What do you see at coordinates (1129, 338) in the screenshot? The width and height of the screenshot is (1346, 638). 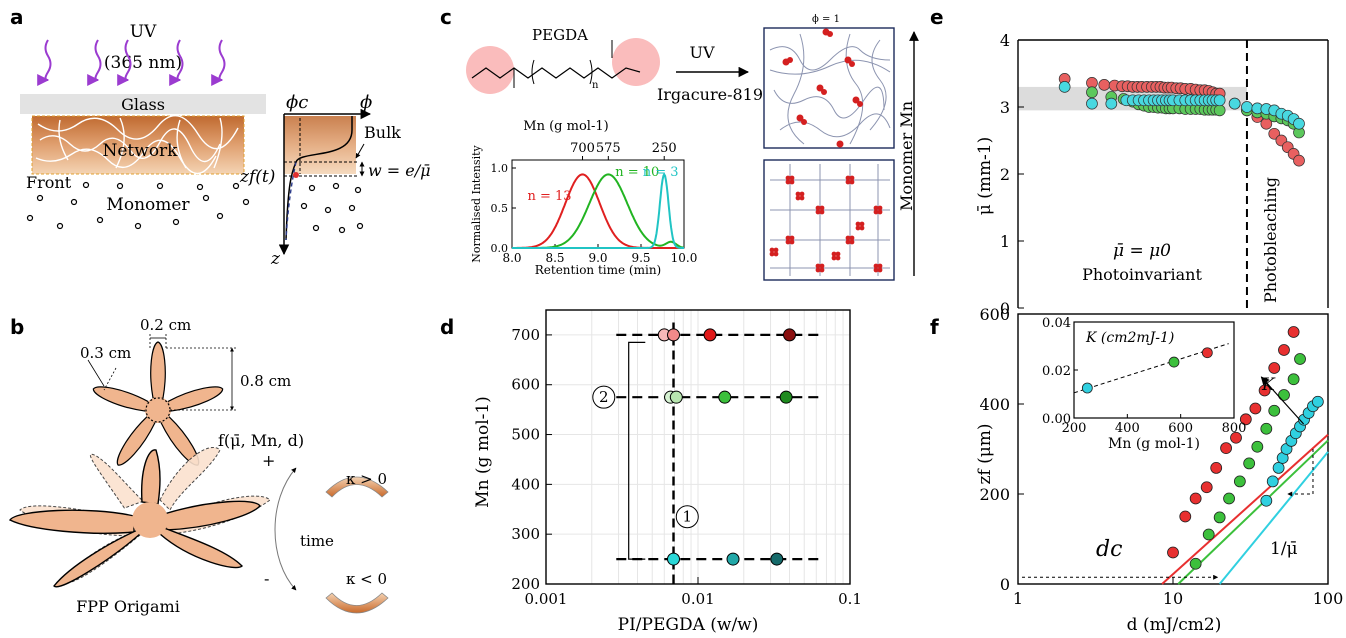 I see `inset-title: K (cm2mJ-1)` at bounding box center [1129, 338].